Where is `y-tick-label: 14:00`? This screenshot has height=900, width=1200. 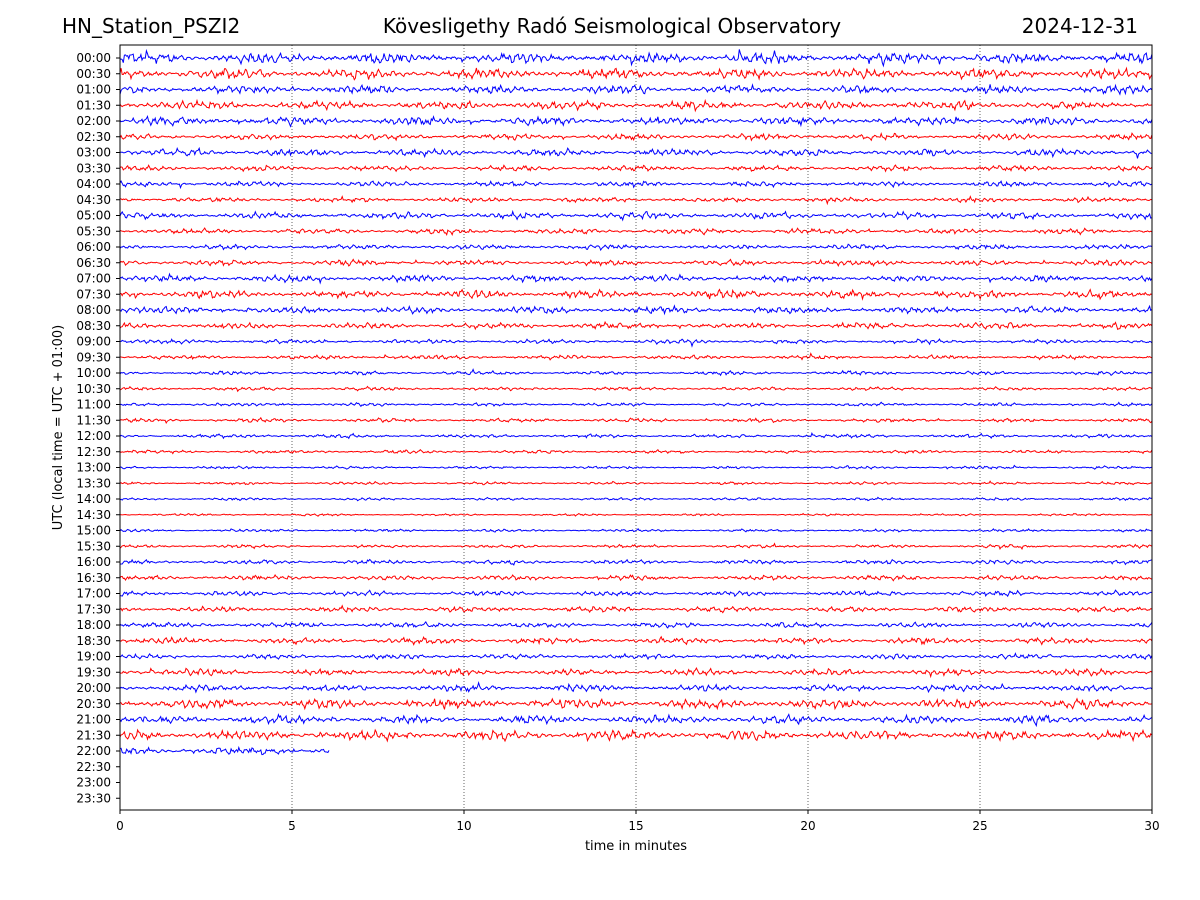
y-tick-label: 14:00 is located at coordinates (93, 499).